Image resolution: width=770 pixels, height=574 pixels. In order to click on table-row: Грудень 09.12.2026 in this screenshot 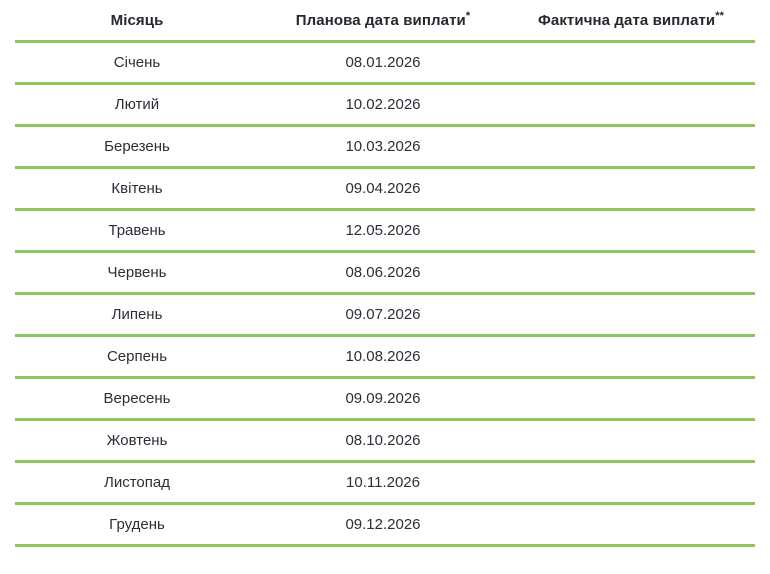, I will do `click(385, 525)`.